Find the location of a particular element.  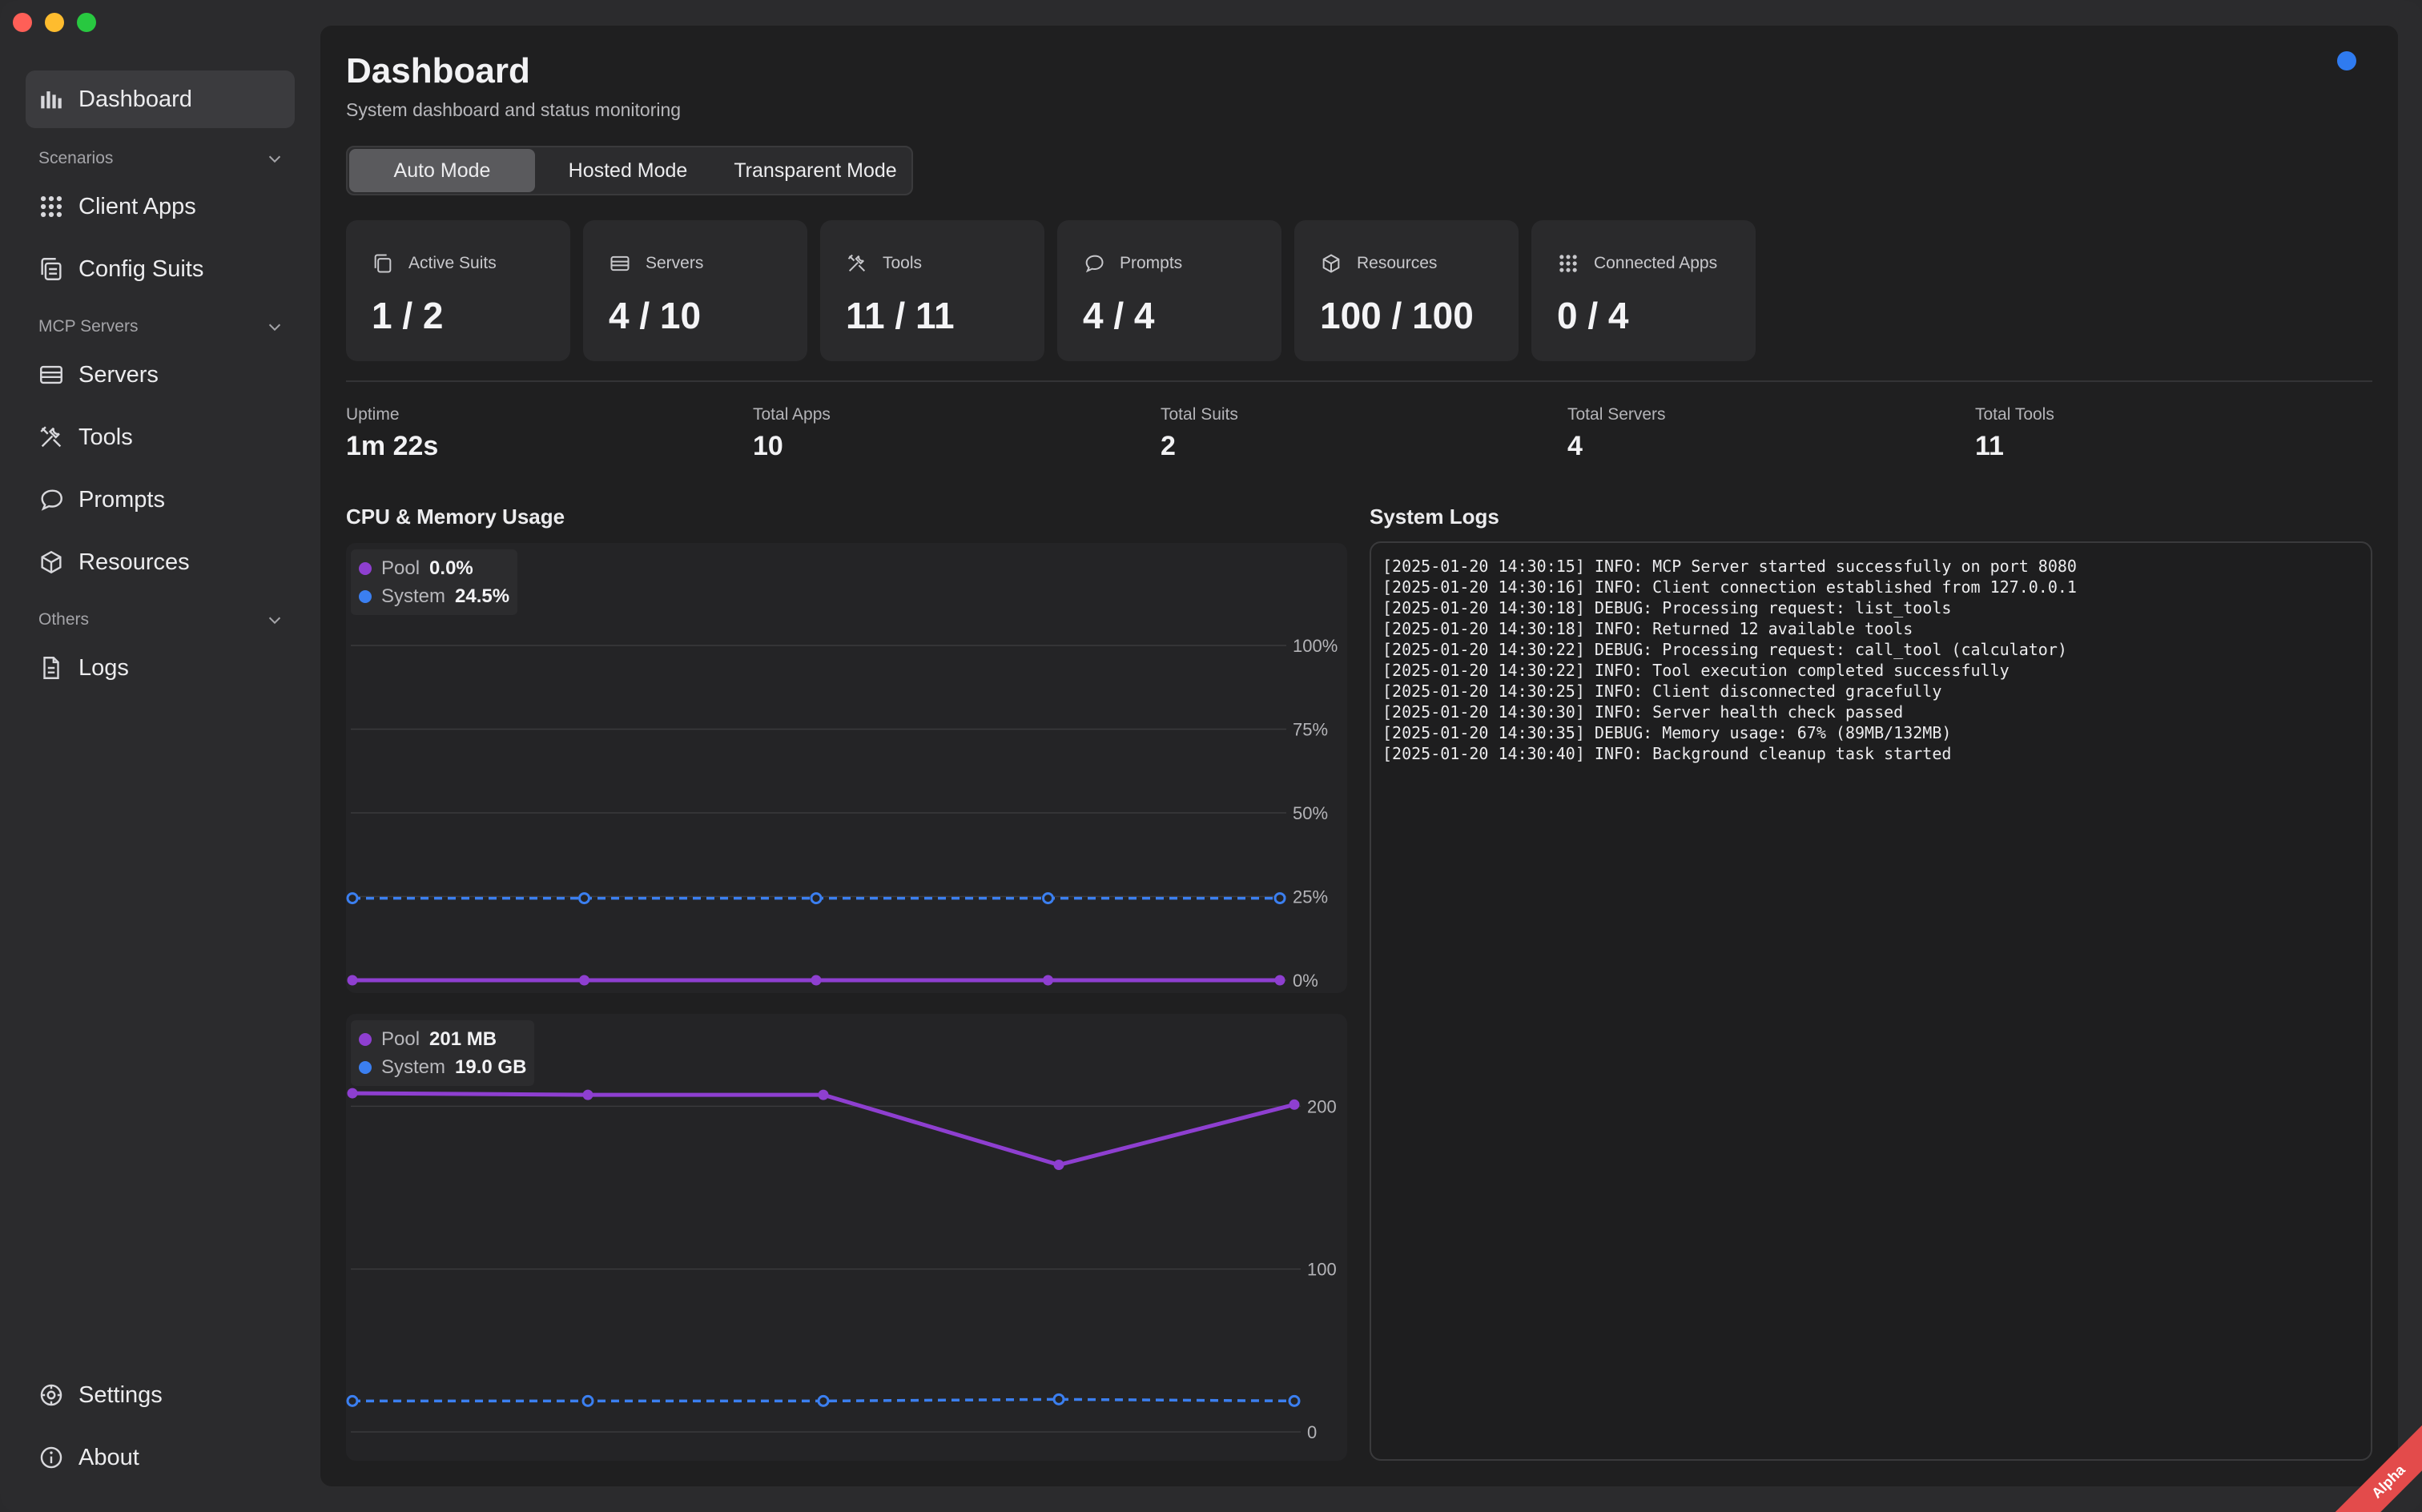

grid-icon is located at coordinates (52, 206).